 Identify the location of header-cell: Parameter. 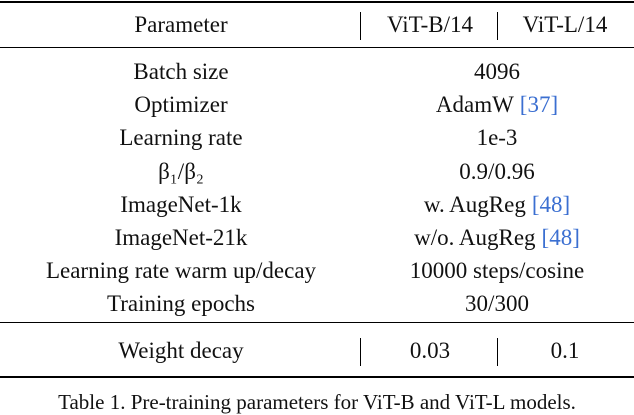
(181, 24).